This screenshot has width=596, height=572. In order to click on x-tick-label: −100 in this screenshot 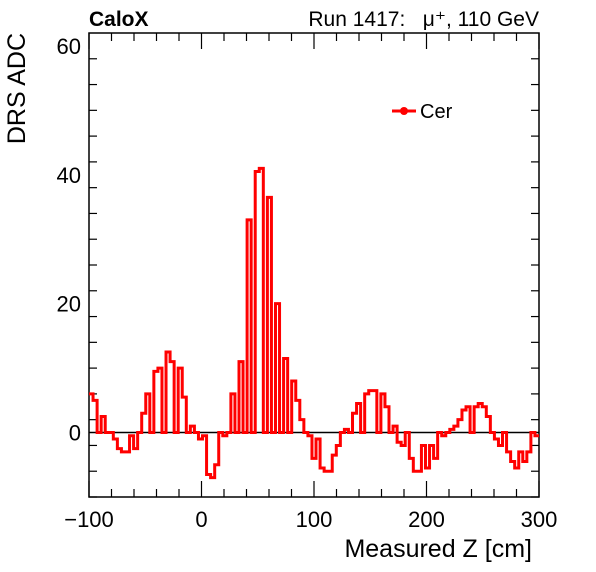, I will do `click(89, 519)`.